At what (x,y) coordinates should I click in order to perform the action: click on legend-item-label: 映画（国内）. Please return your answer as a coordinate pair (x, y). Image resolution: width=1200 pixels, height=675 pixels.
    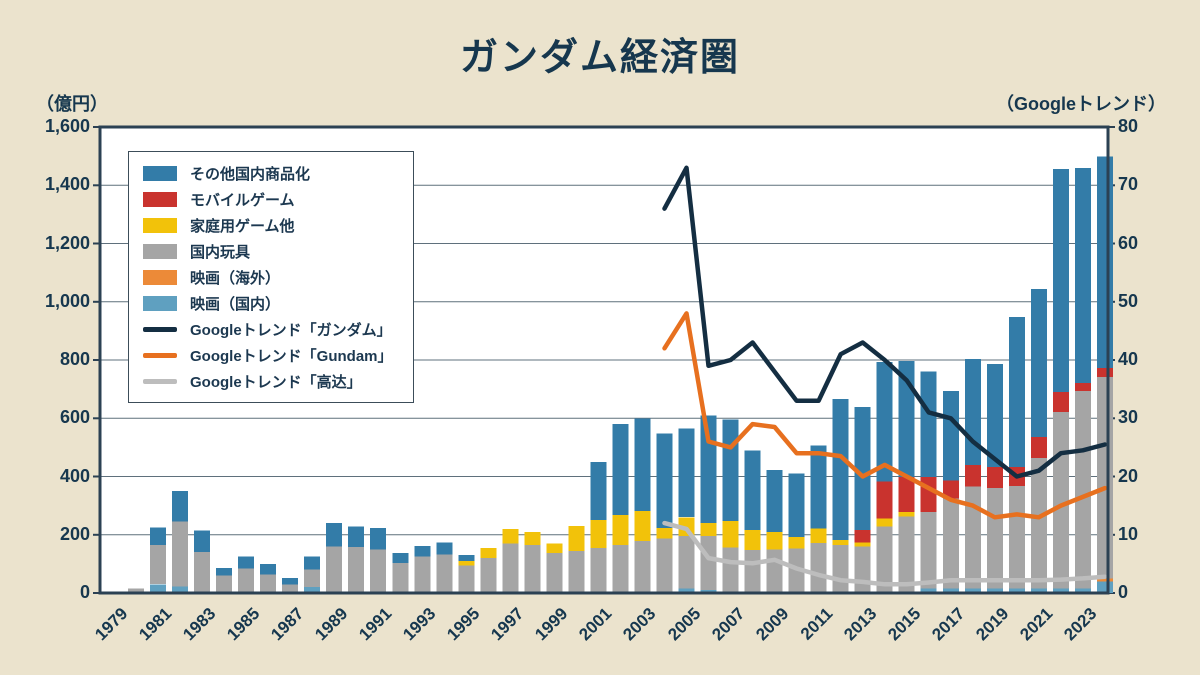
    Looking at the image, I should click on (235, 304).